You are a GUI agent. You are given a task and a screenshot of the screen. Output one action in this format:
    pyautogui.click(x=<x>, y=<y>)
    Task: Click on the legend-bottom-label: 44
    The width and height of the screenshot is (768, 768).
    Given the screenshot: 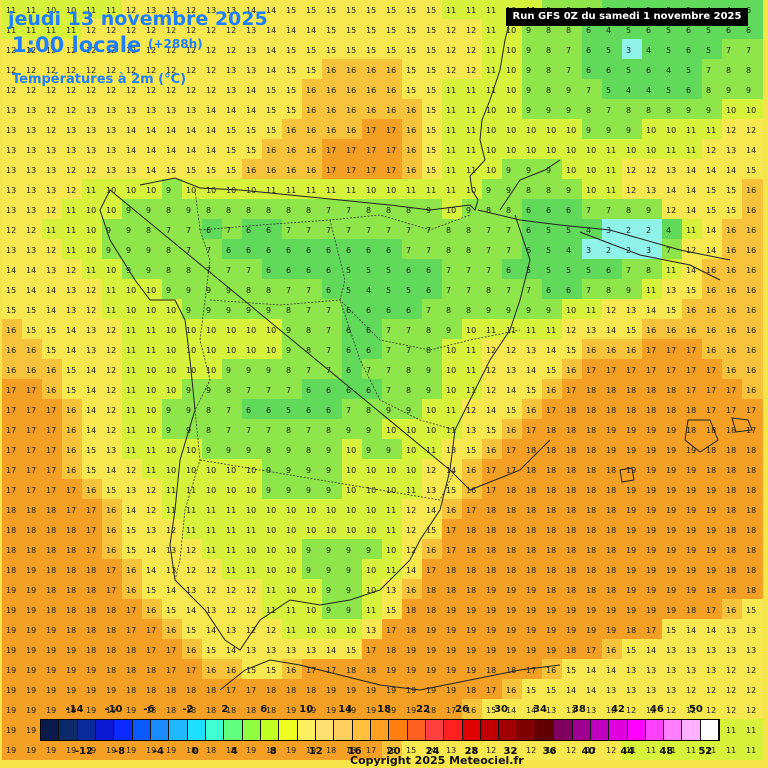 What is the action you would take?
    pyautogui.click(x=627, y=751)
    